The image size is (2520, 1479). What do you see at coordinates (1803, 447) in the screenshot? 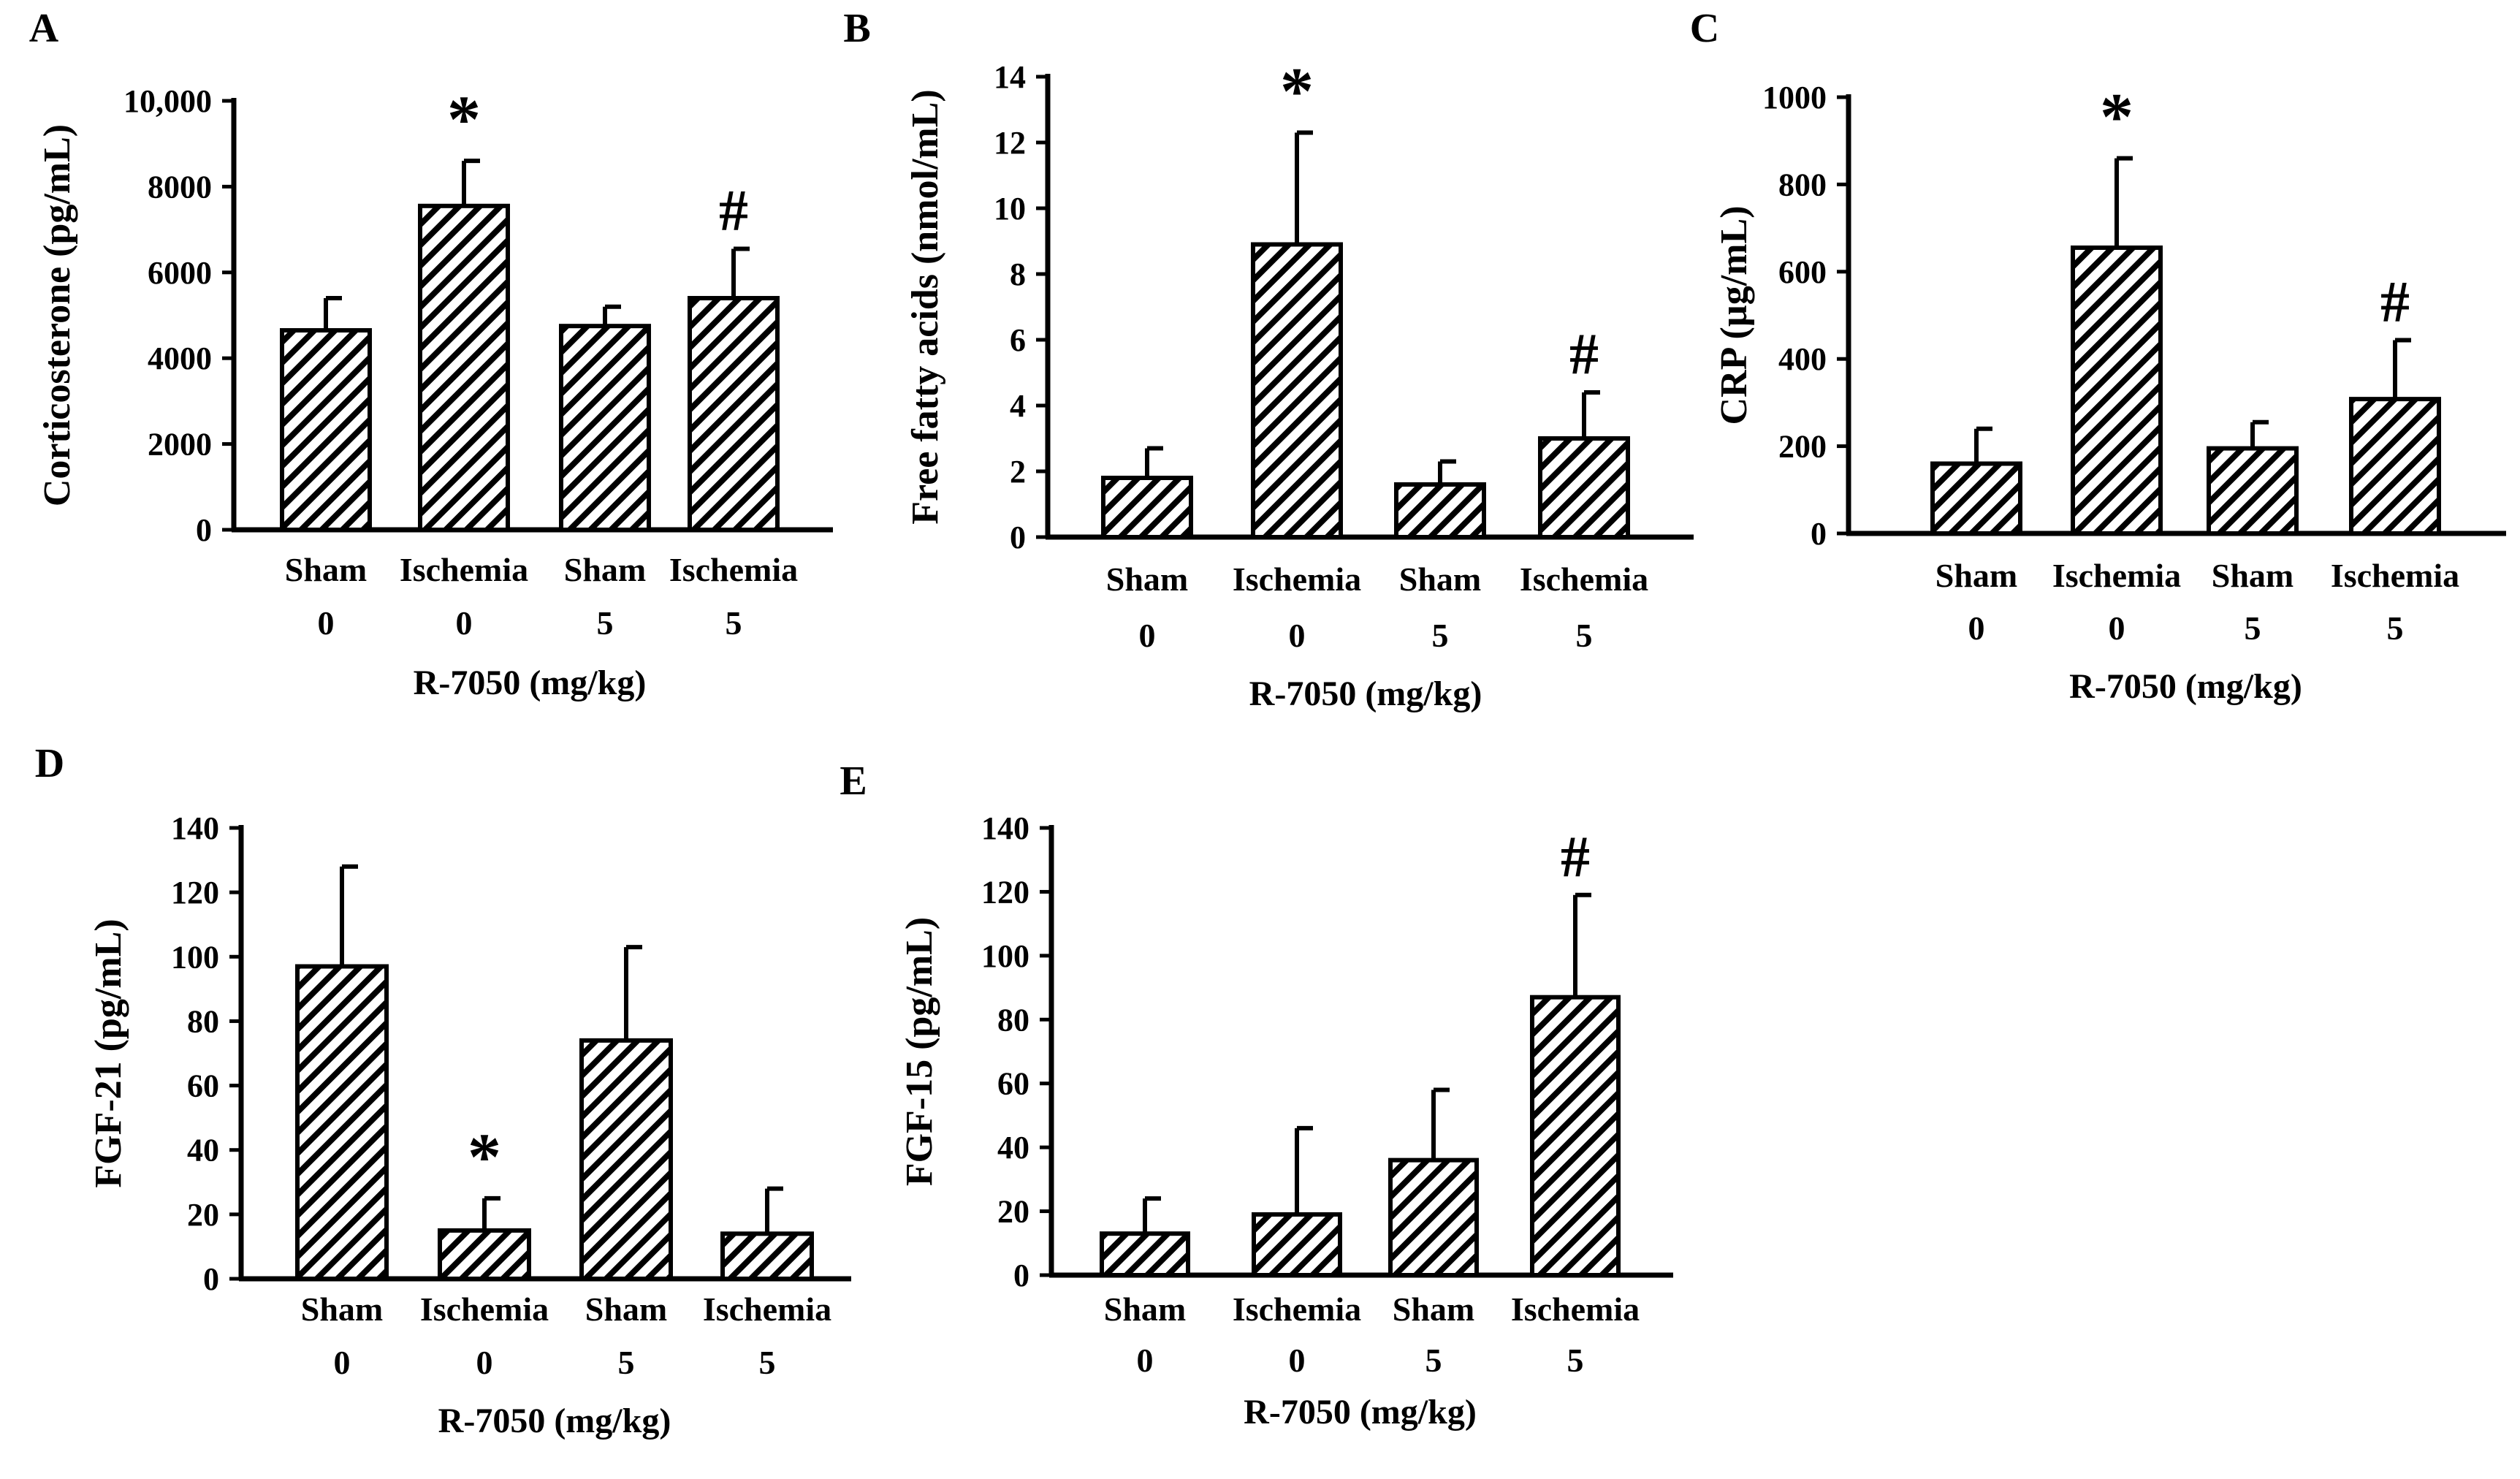
I see `y-tick-label: 200` at bounding box center [1803, 447].